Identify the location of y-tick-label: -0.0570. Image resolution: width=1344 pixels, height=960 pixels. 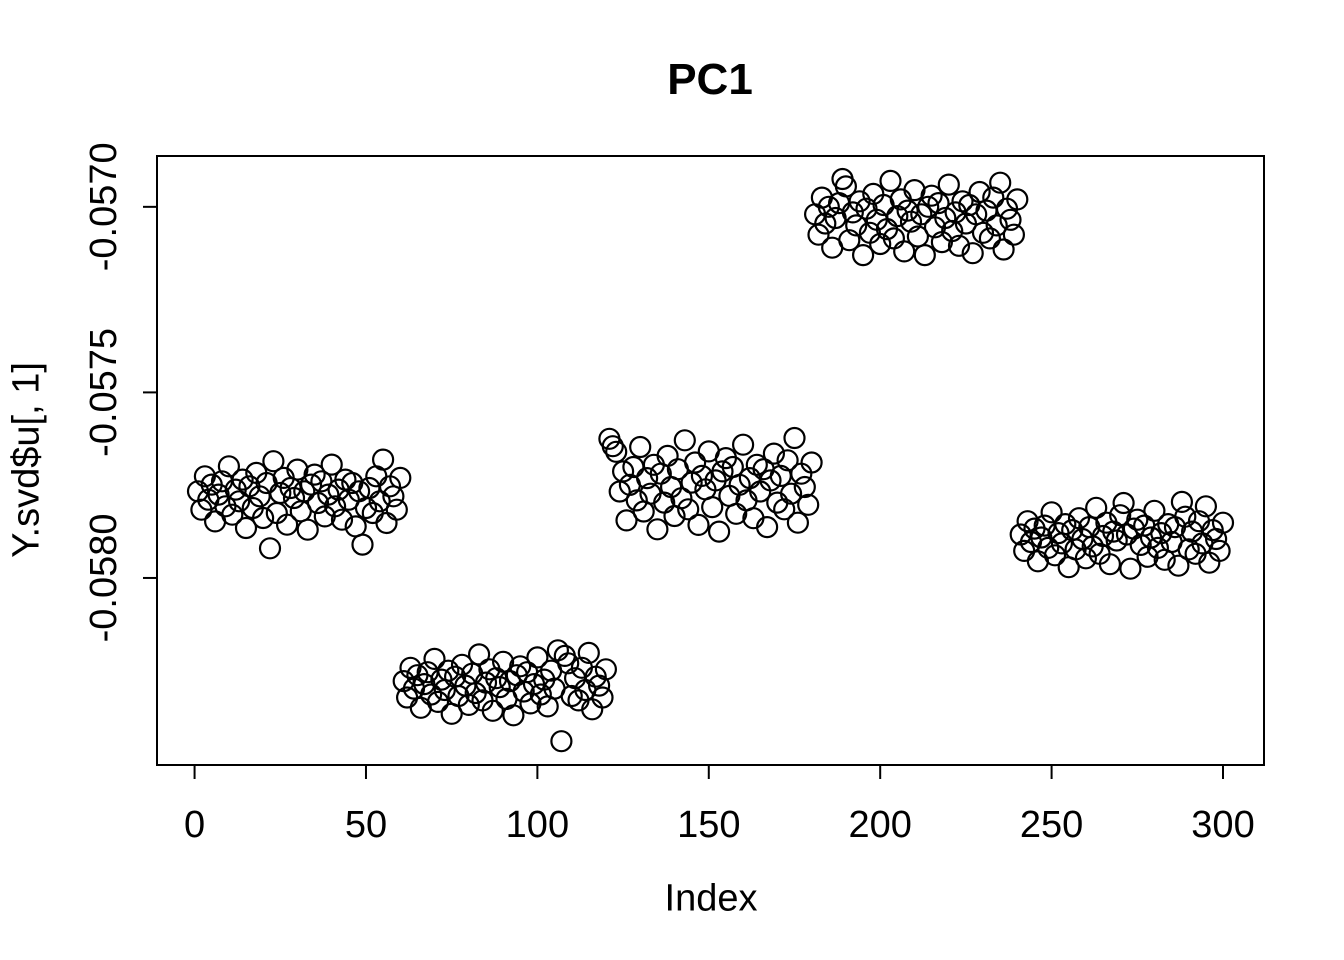
(104, 206).